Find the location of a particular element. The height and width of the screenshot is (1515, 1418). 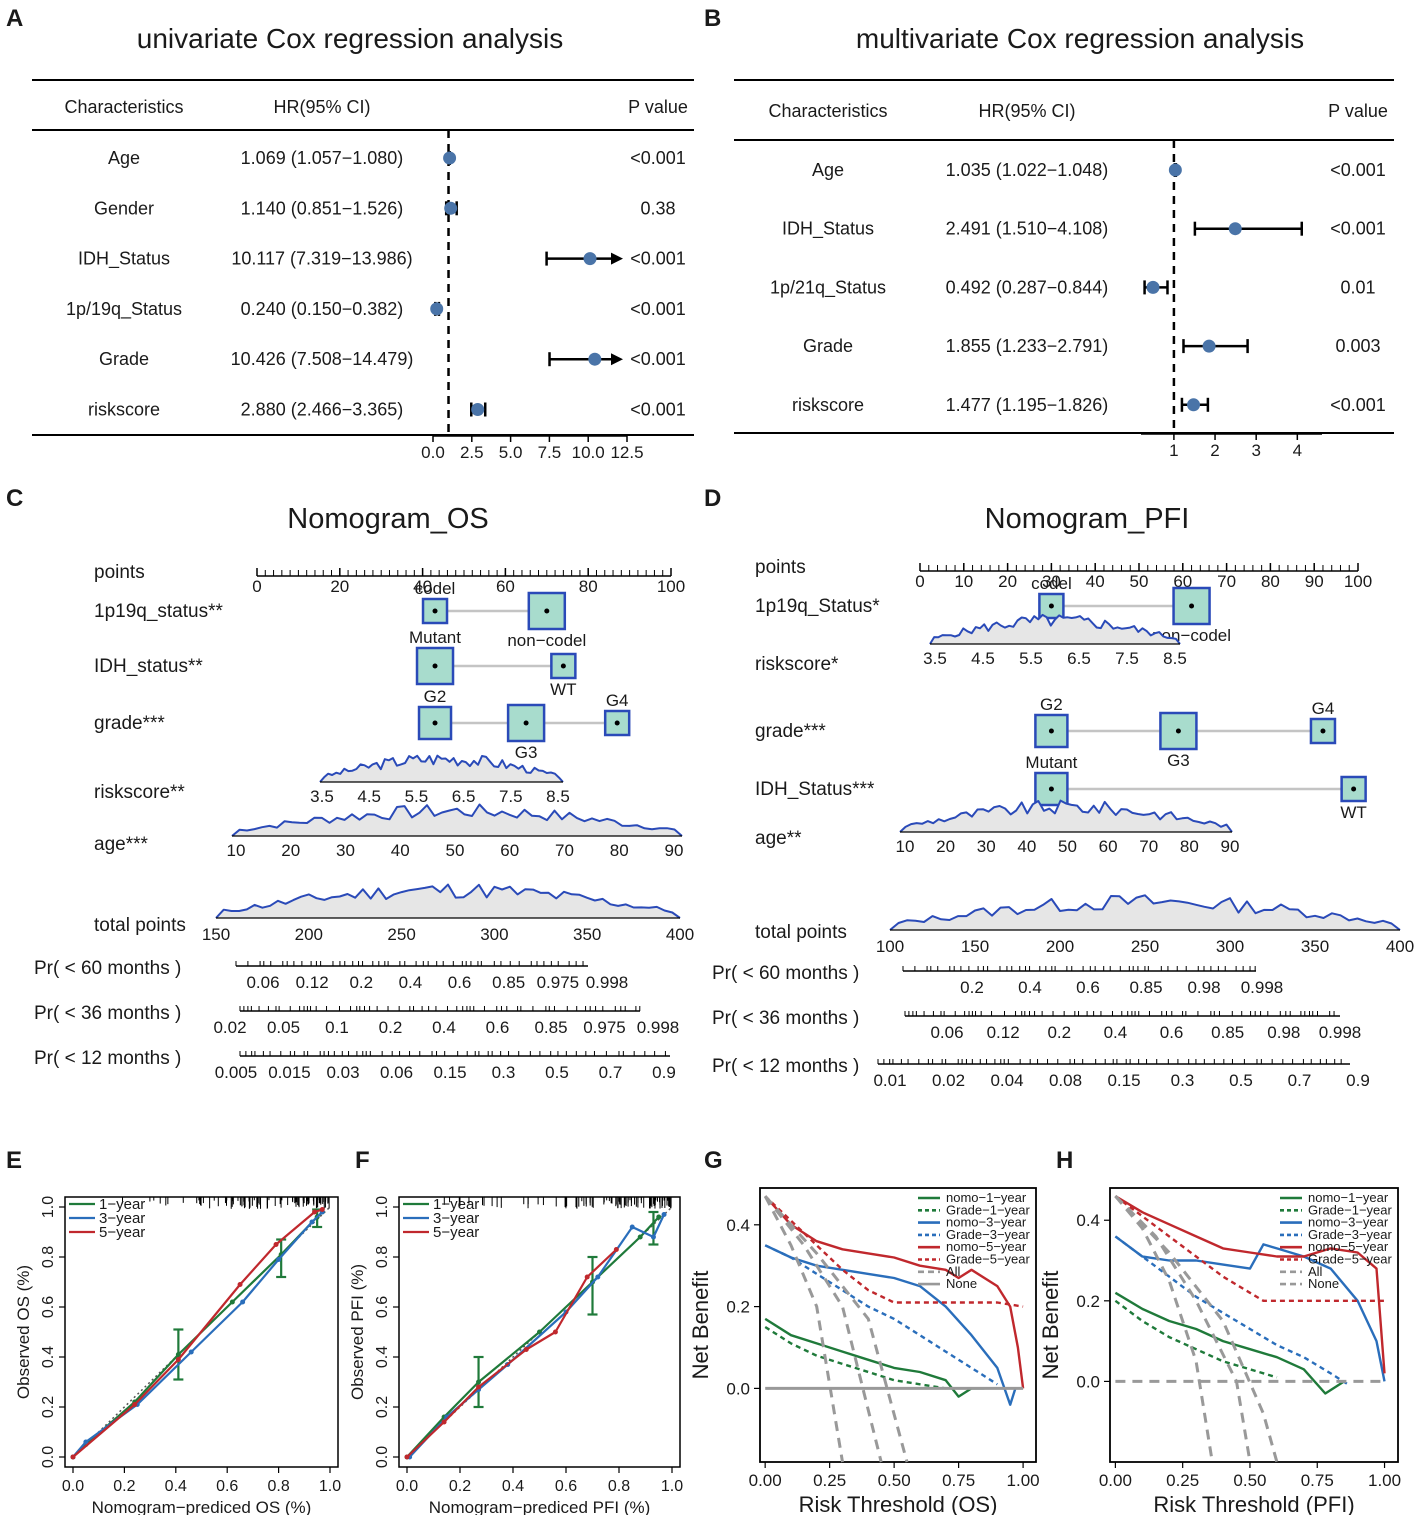

calibration-f-x-tick-label: 0.2 is located at coordinates (460, 1486).